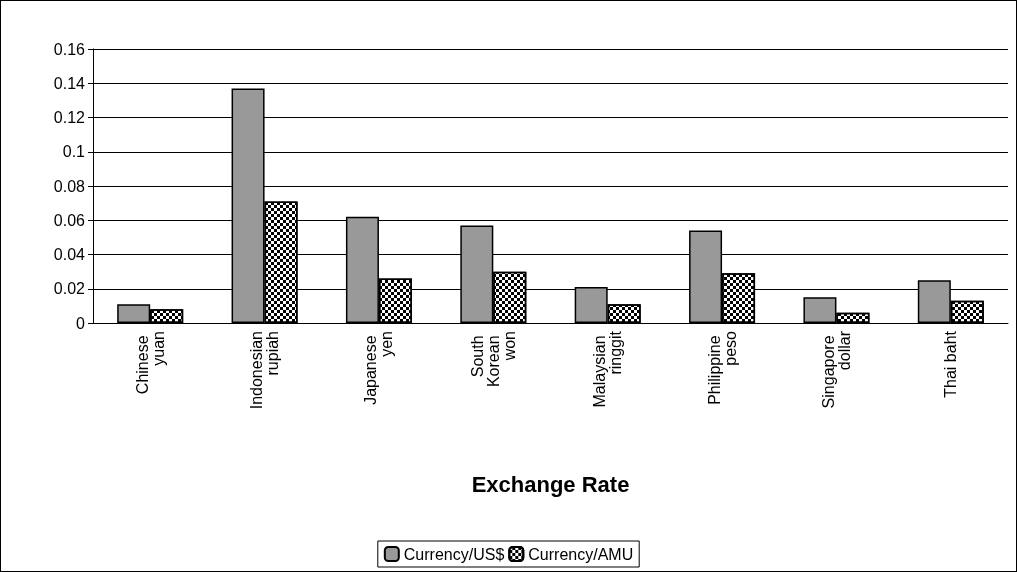 The width and height of the screenshot is (1017, 572). Describe the element at coordinates (69, 220) in the screenshot. I see `y-tick-label: 0.06` at that location.